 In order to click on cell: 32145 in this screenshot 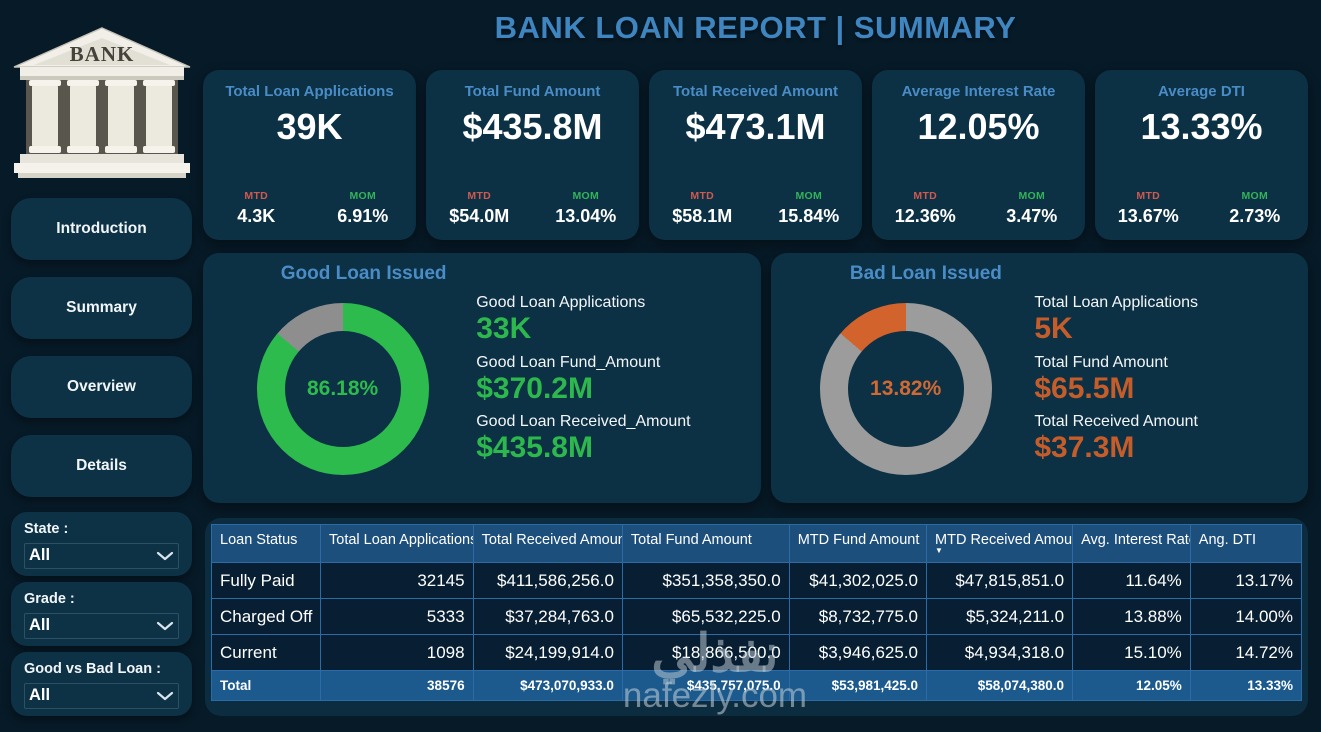, I will do `click(397, 580)`.